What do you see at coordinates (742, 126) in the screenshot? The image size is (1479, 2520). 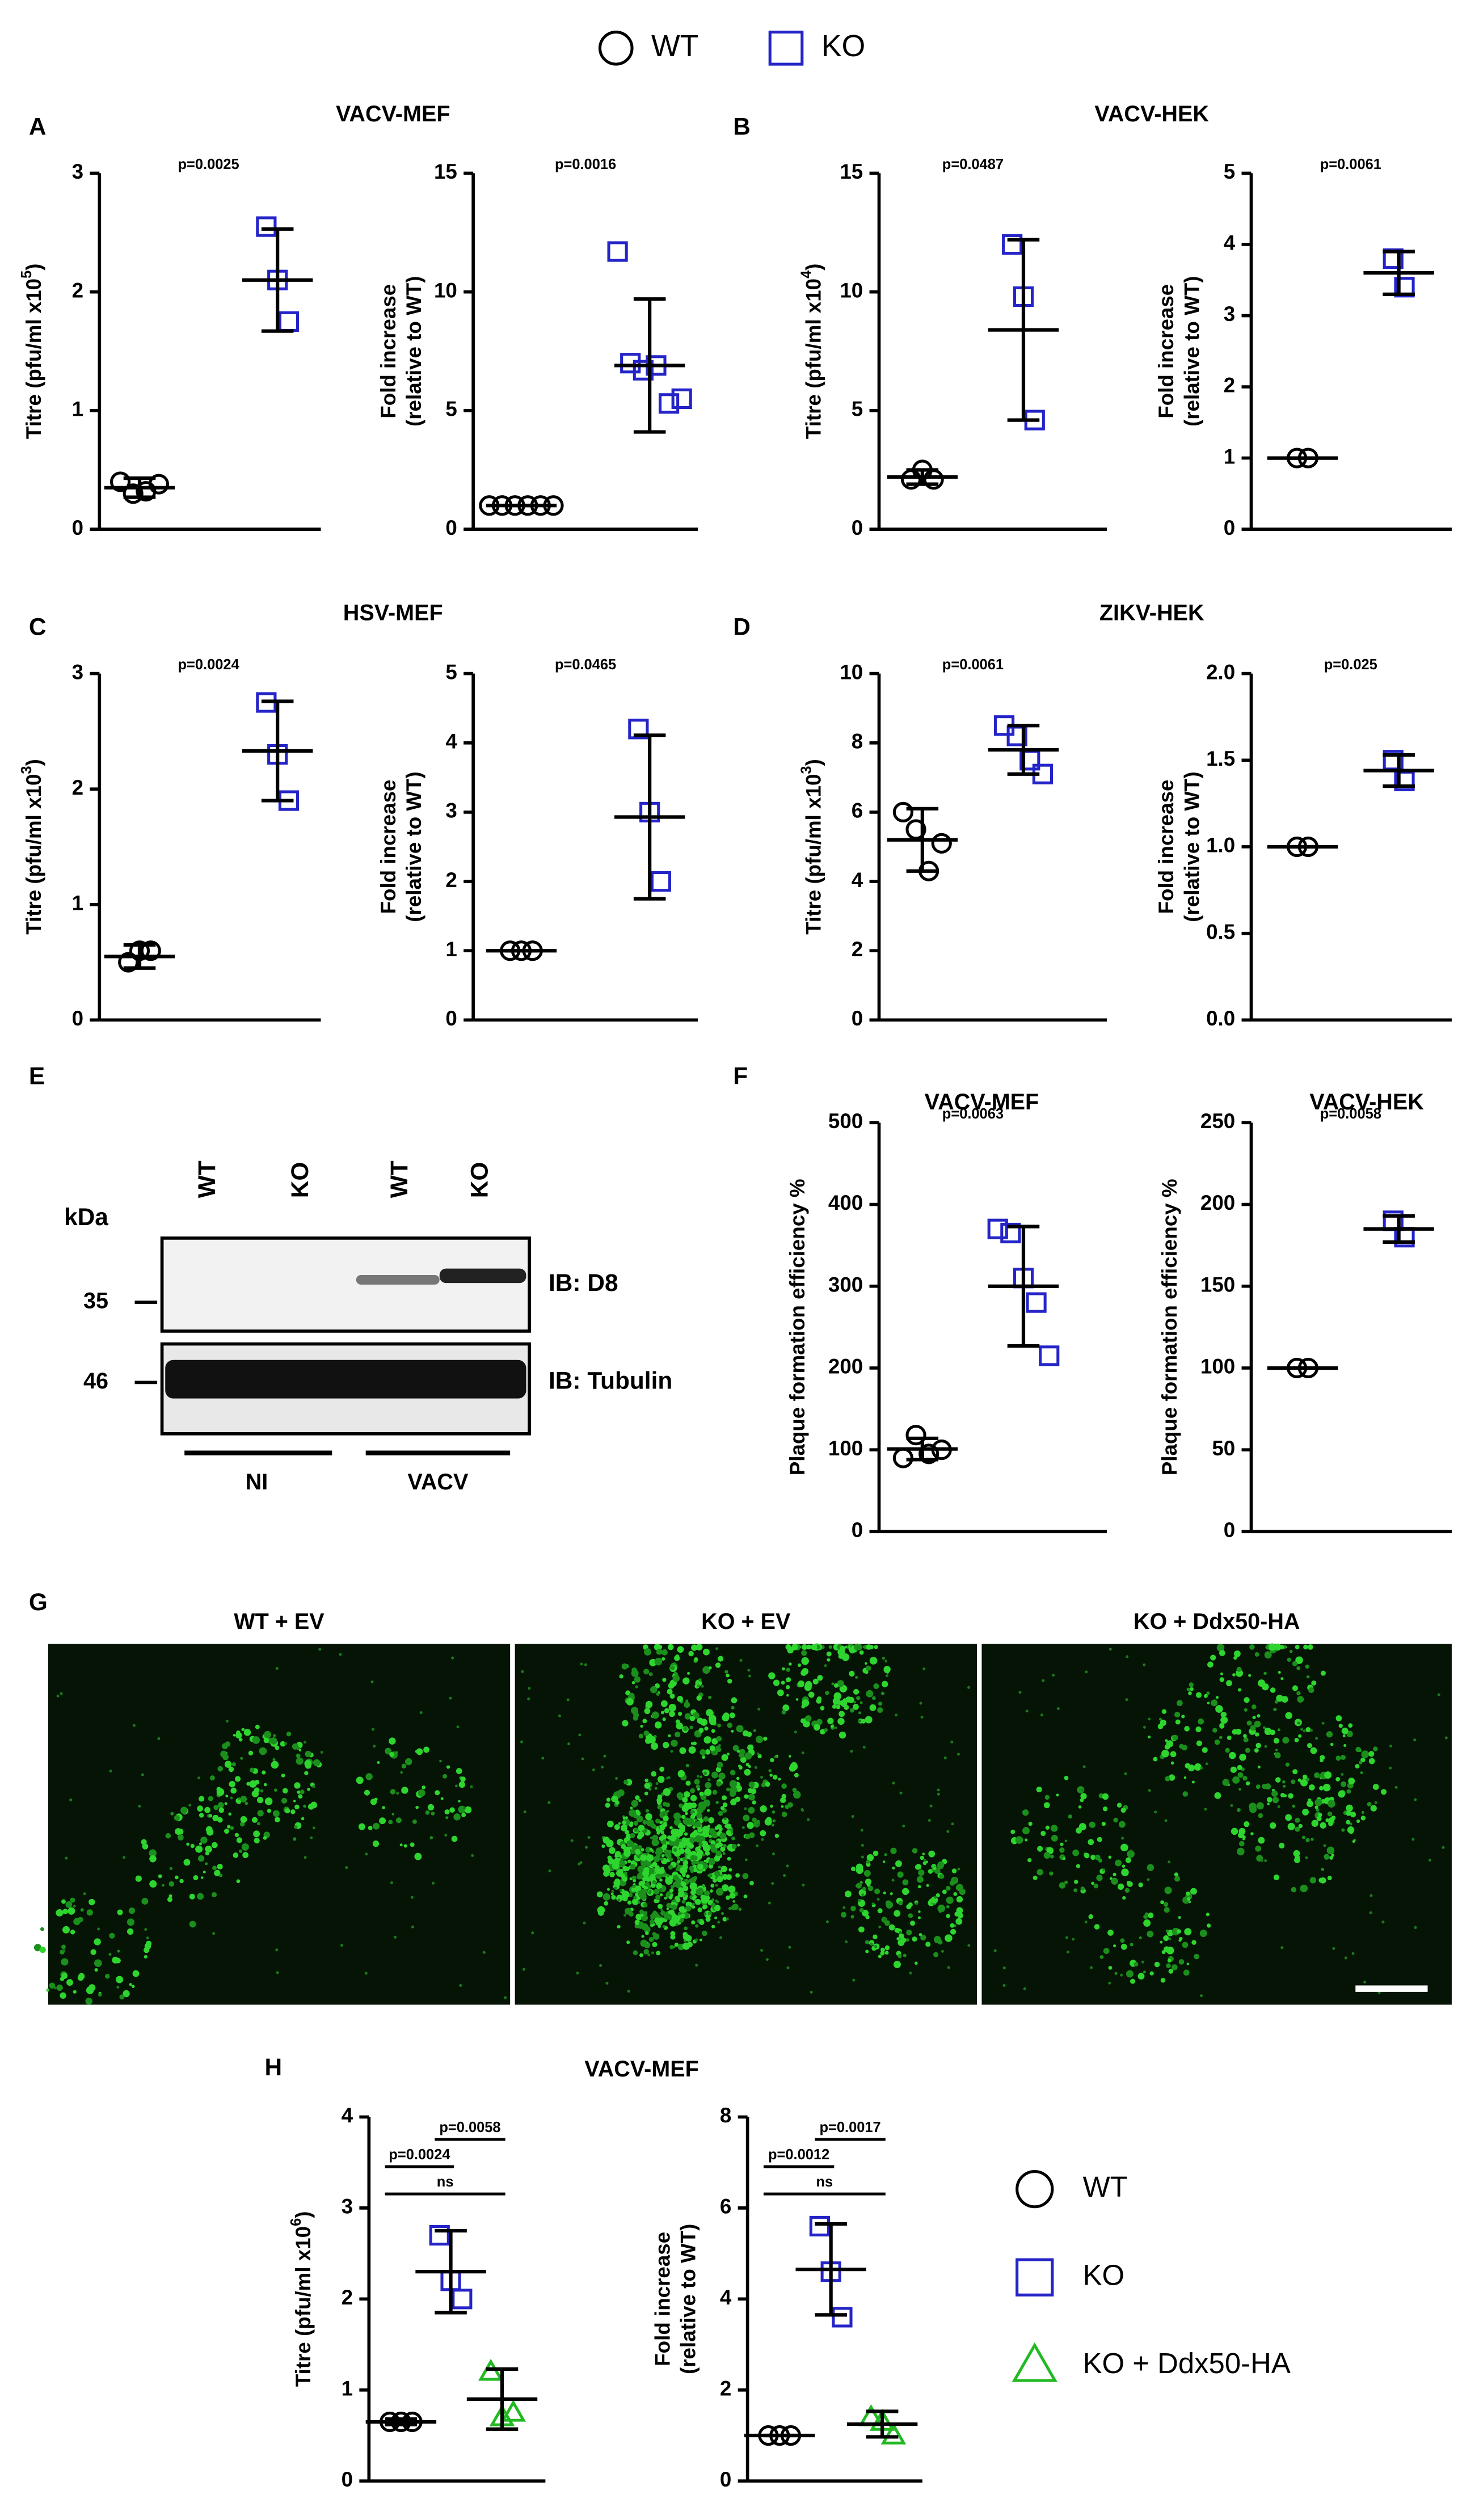 I see `panel-label: B` at bounding box center [742, 126].